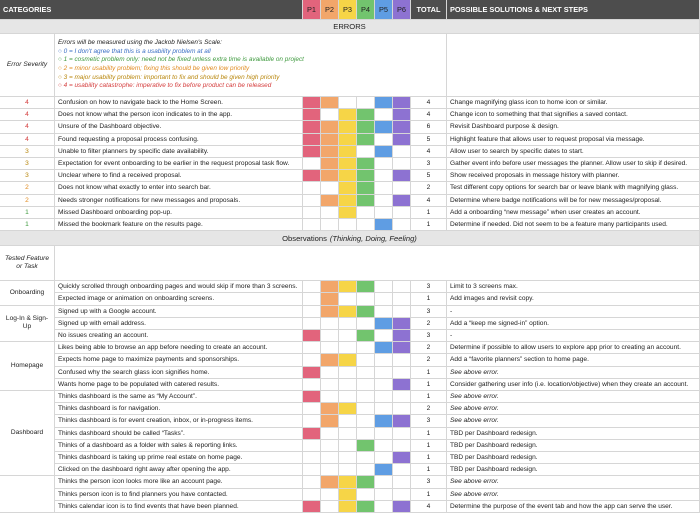  Describe the element at coordinates (27, 151) in the screenshot. I see `severity: 3` at that location.